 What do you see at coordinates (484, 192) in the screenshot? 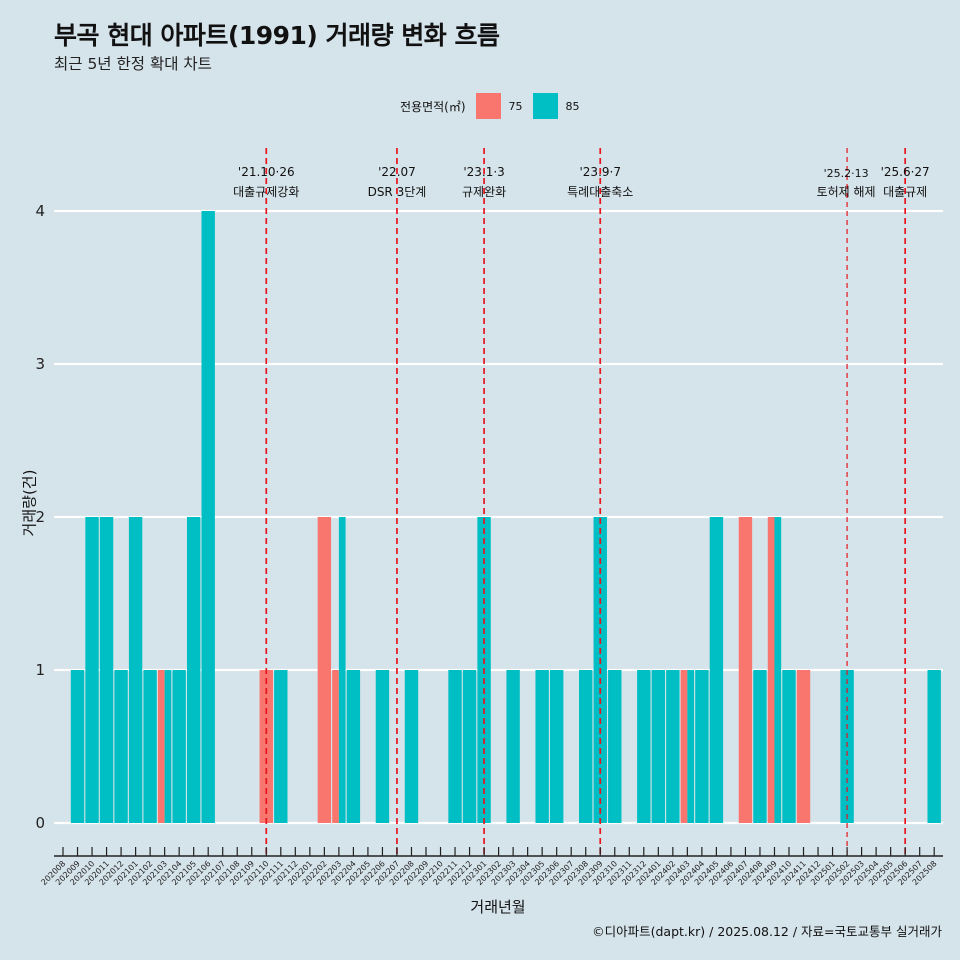
I see `event-label: 규제완화` at bounding box center [484, 192].